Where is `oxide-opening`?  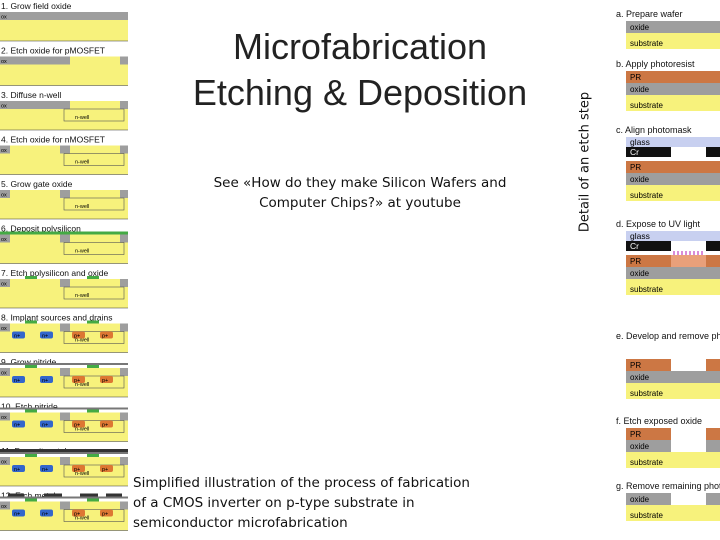
oxide-opening is located at coordinates (688, 446).